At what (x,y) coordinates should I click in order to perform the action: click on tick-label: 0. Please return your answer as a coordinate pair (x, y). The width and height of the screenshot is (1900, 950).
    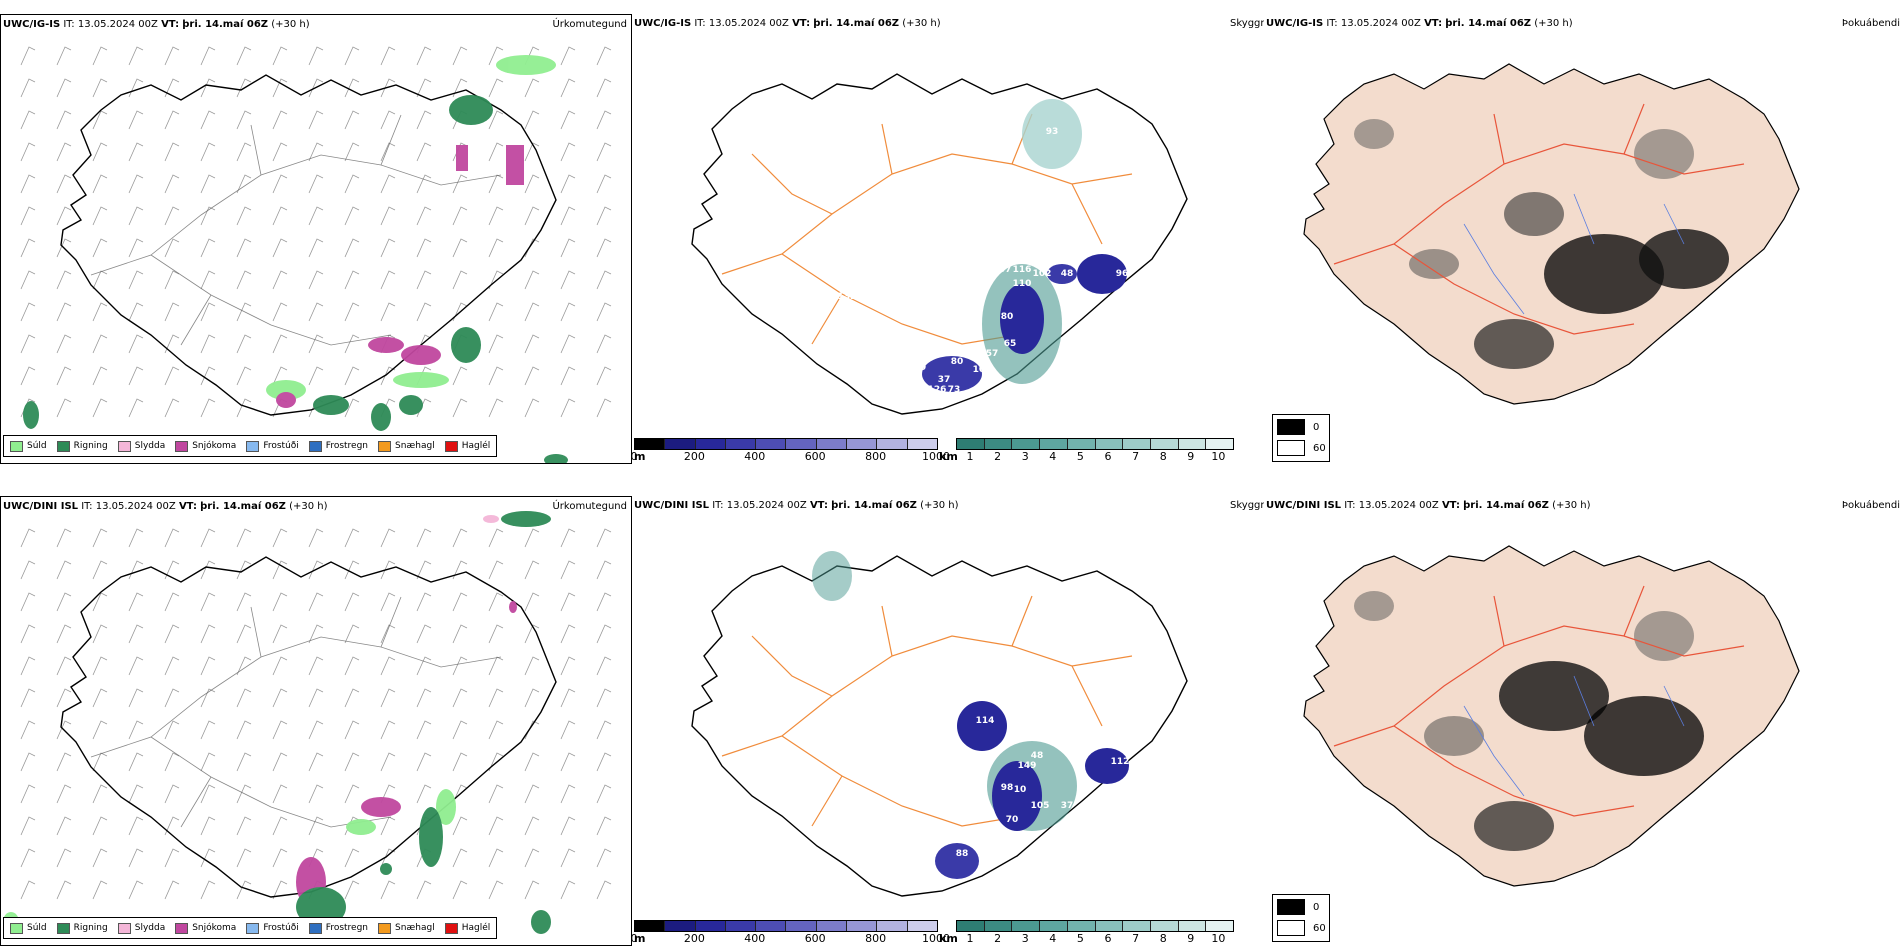
    Looking at the image, I should click on (635, 456).